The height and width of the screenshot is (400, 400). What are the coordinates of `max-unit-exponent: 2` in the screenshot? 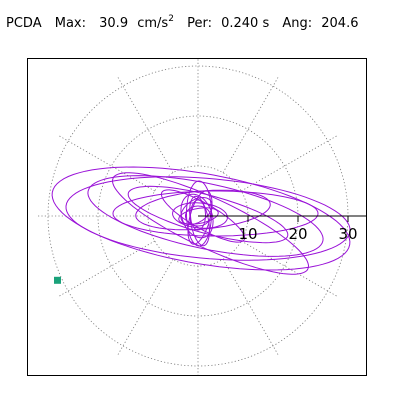 It's located at (171, 19).